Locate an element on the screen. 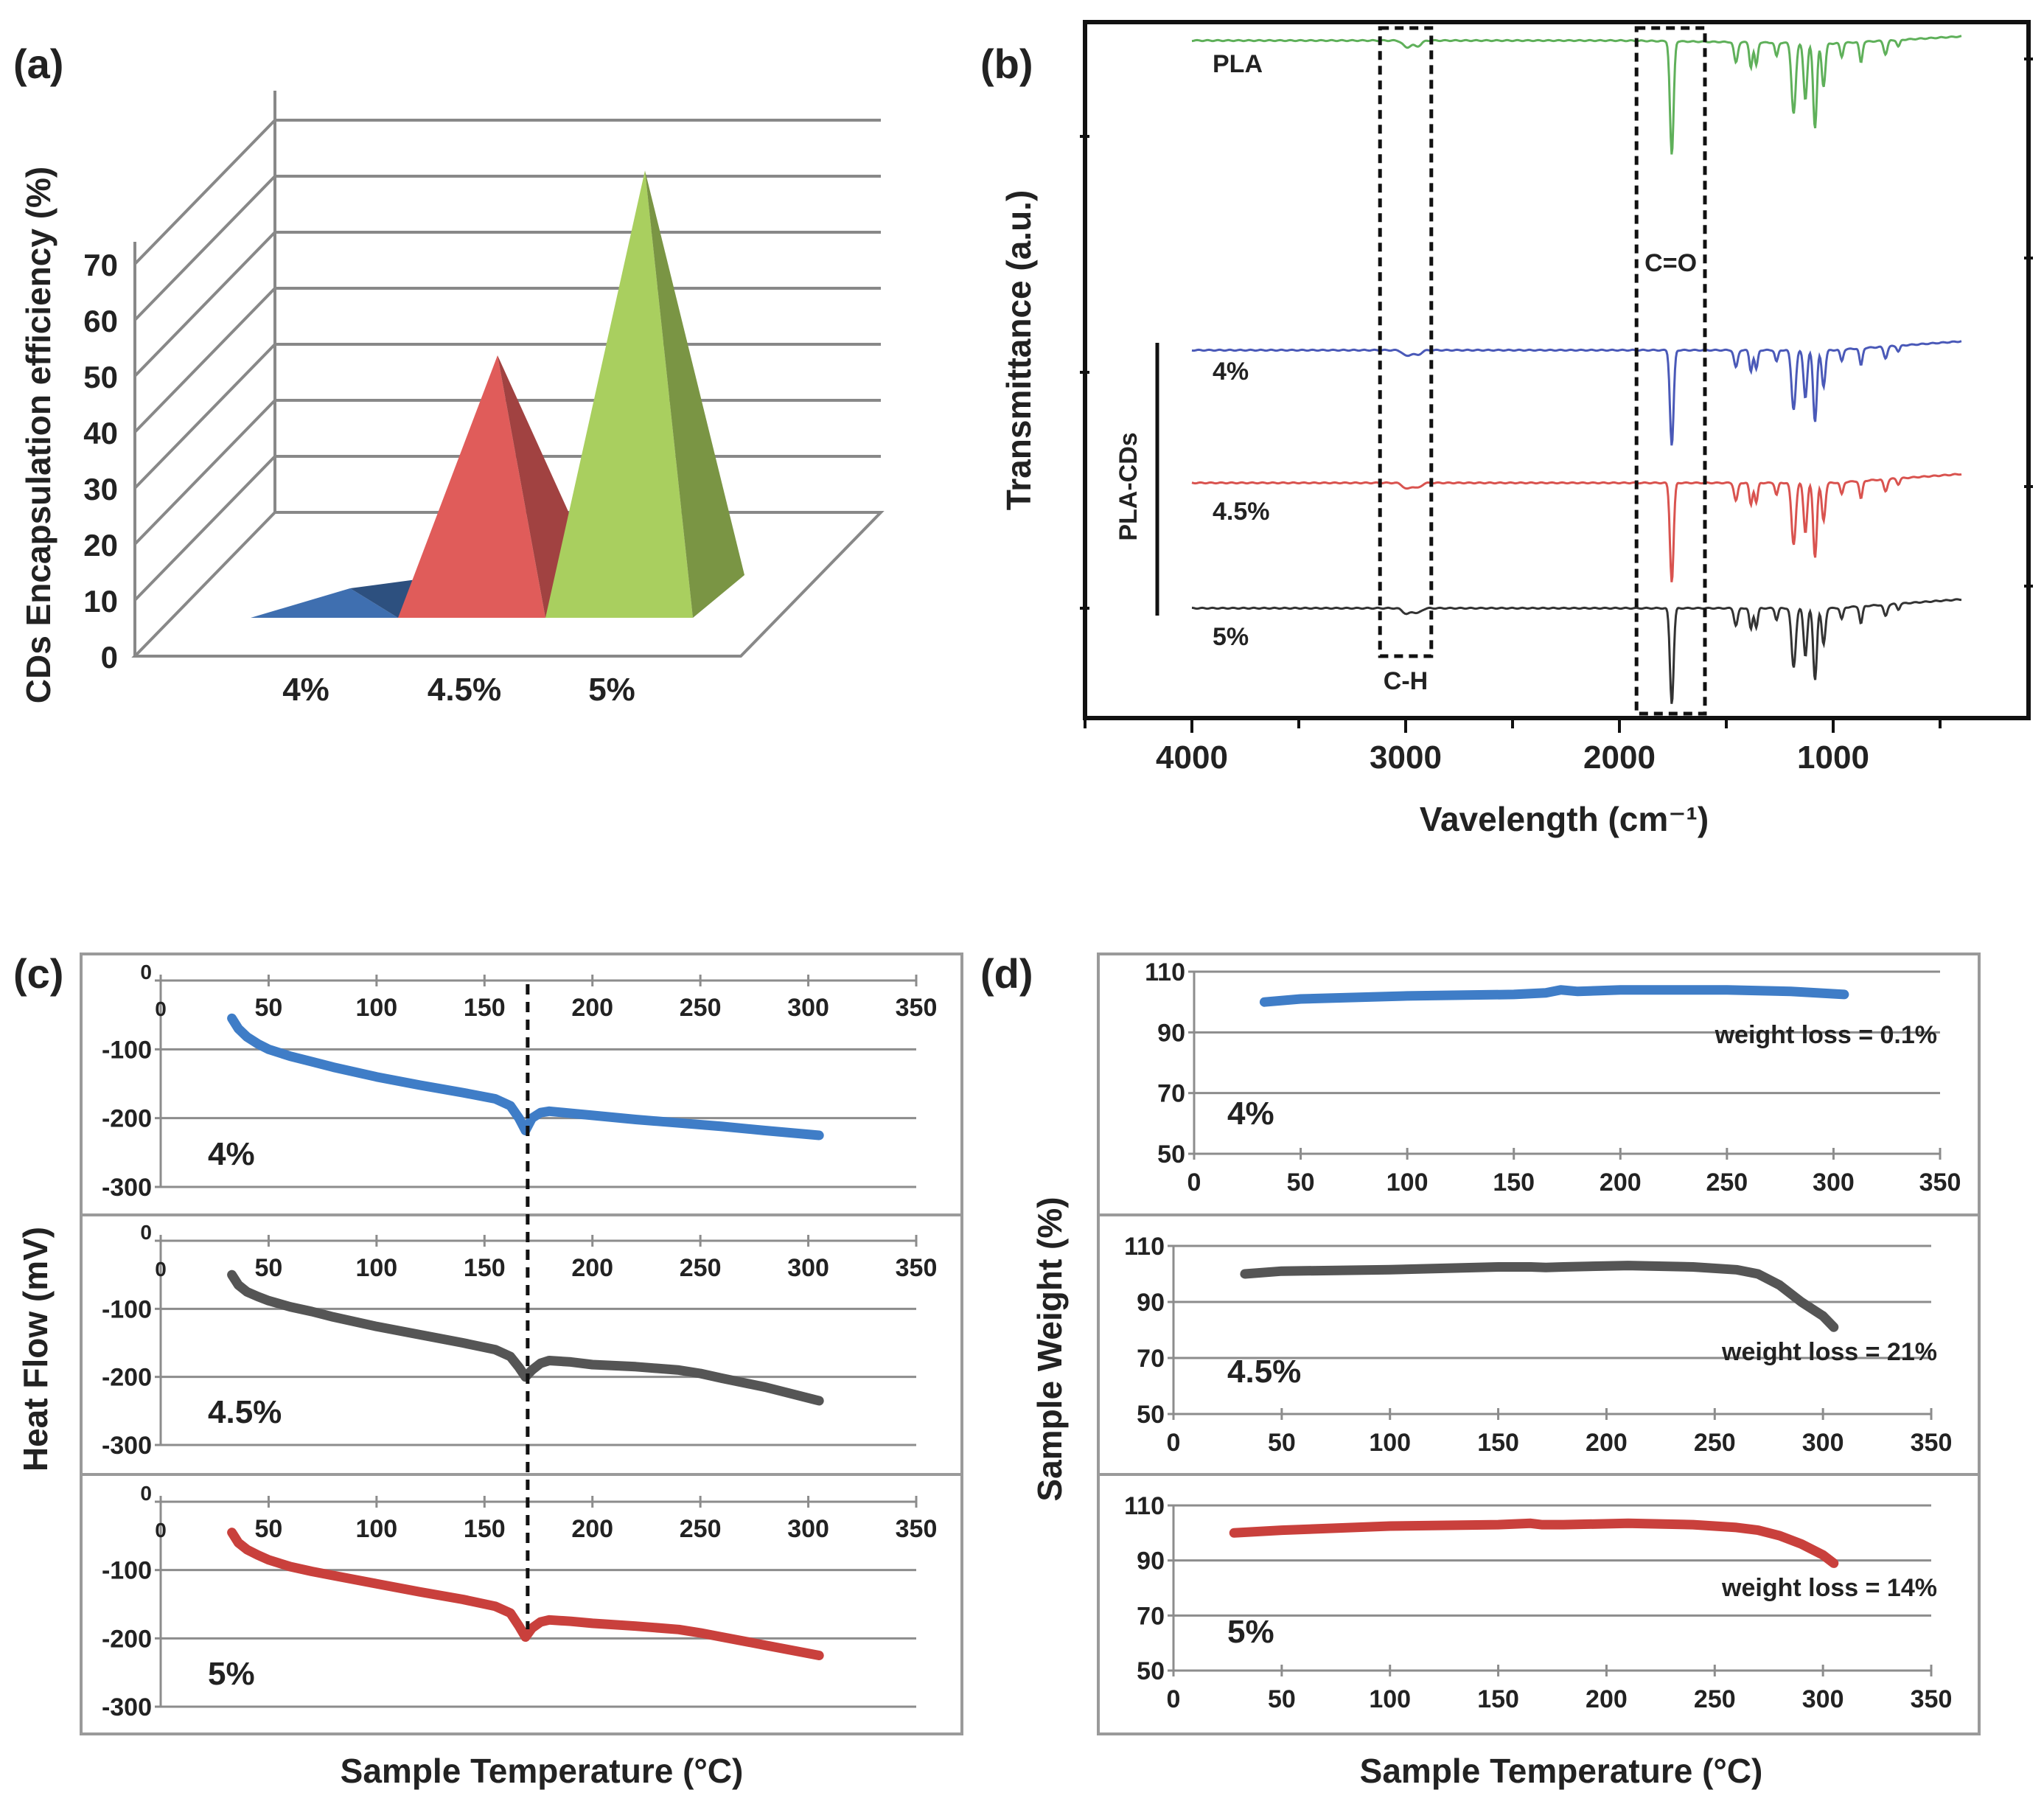 This screenshot has height=1804, width=2044. chart-d-ylabel: Sample Weight (%) is located at coordinates (1049, 1349).